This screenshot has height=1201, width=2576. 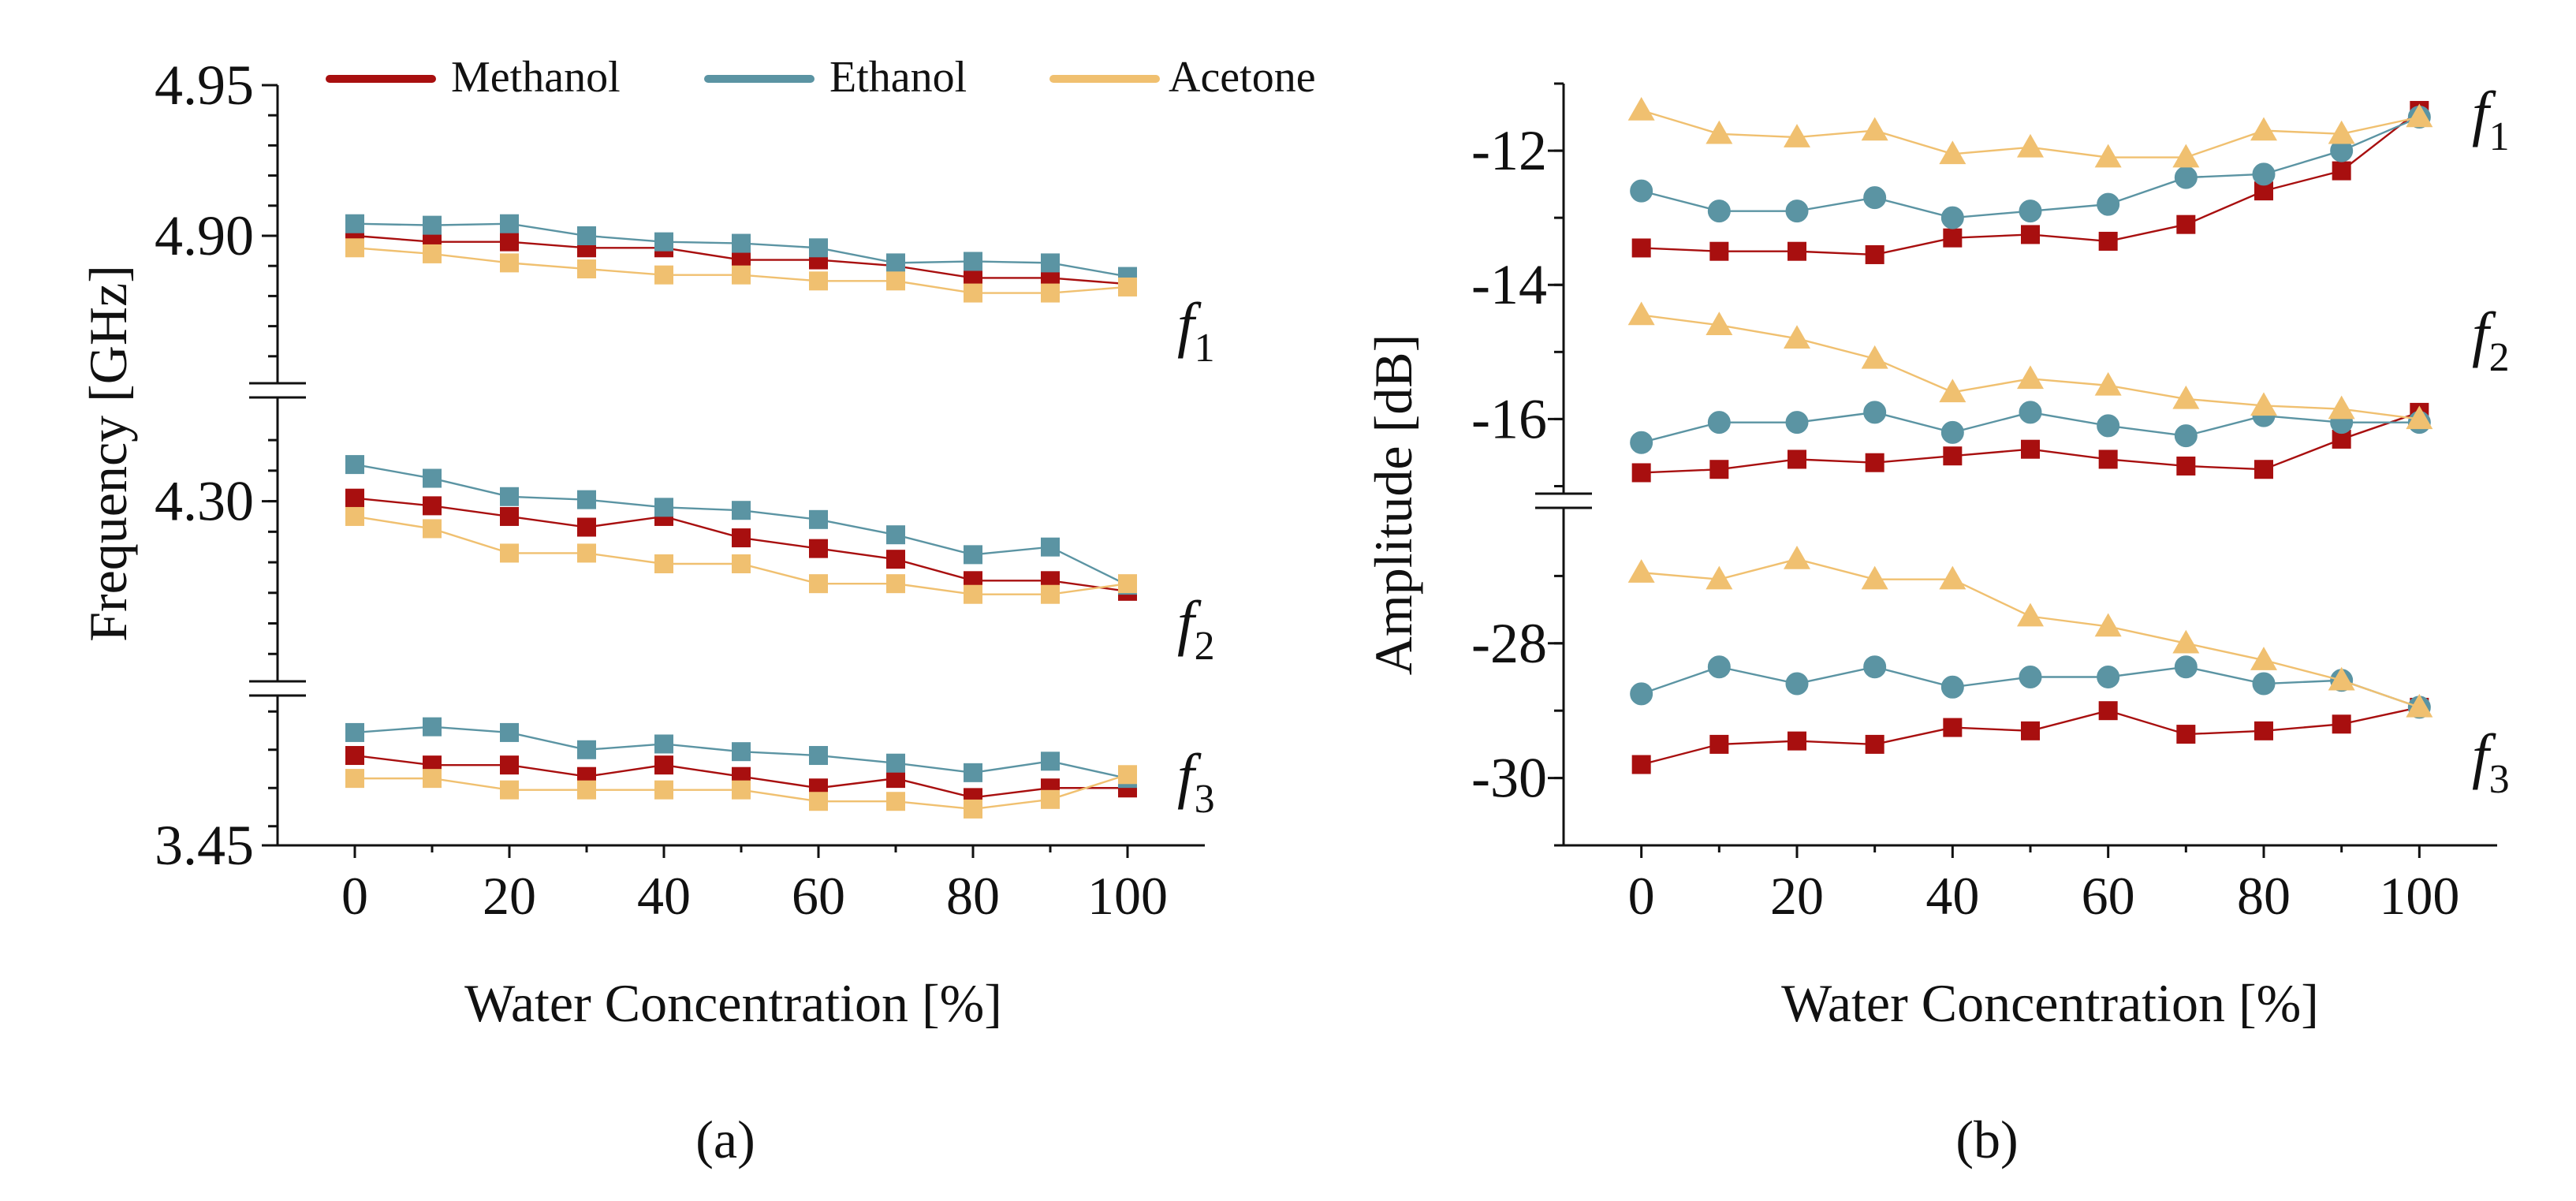 I want to click on panel-a-x-tick-label-0: 0, so click(x=355, y=896).